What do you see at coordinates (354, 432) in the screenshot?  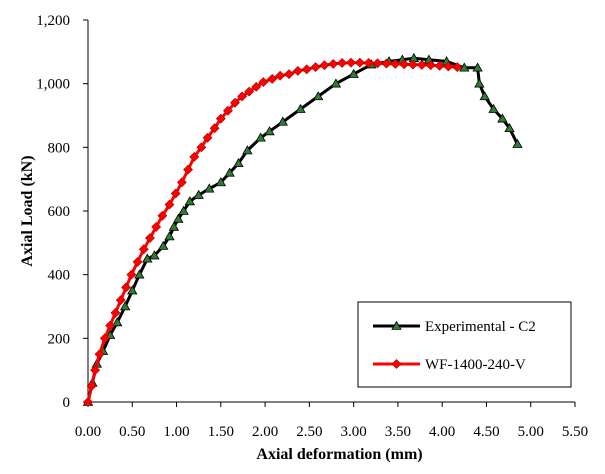 I see `x-tick-label: 3.00` at bounding box center [354, 432].